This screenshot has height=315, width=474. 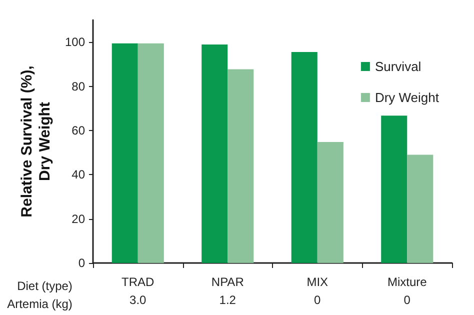 What do you see at coordinates (79, 175) in the screenshot?
I see `y-tick-label: 40` at bounding box center [79, 175].